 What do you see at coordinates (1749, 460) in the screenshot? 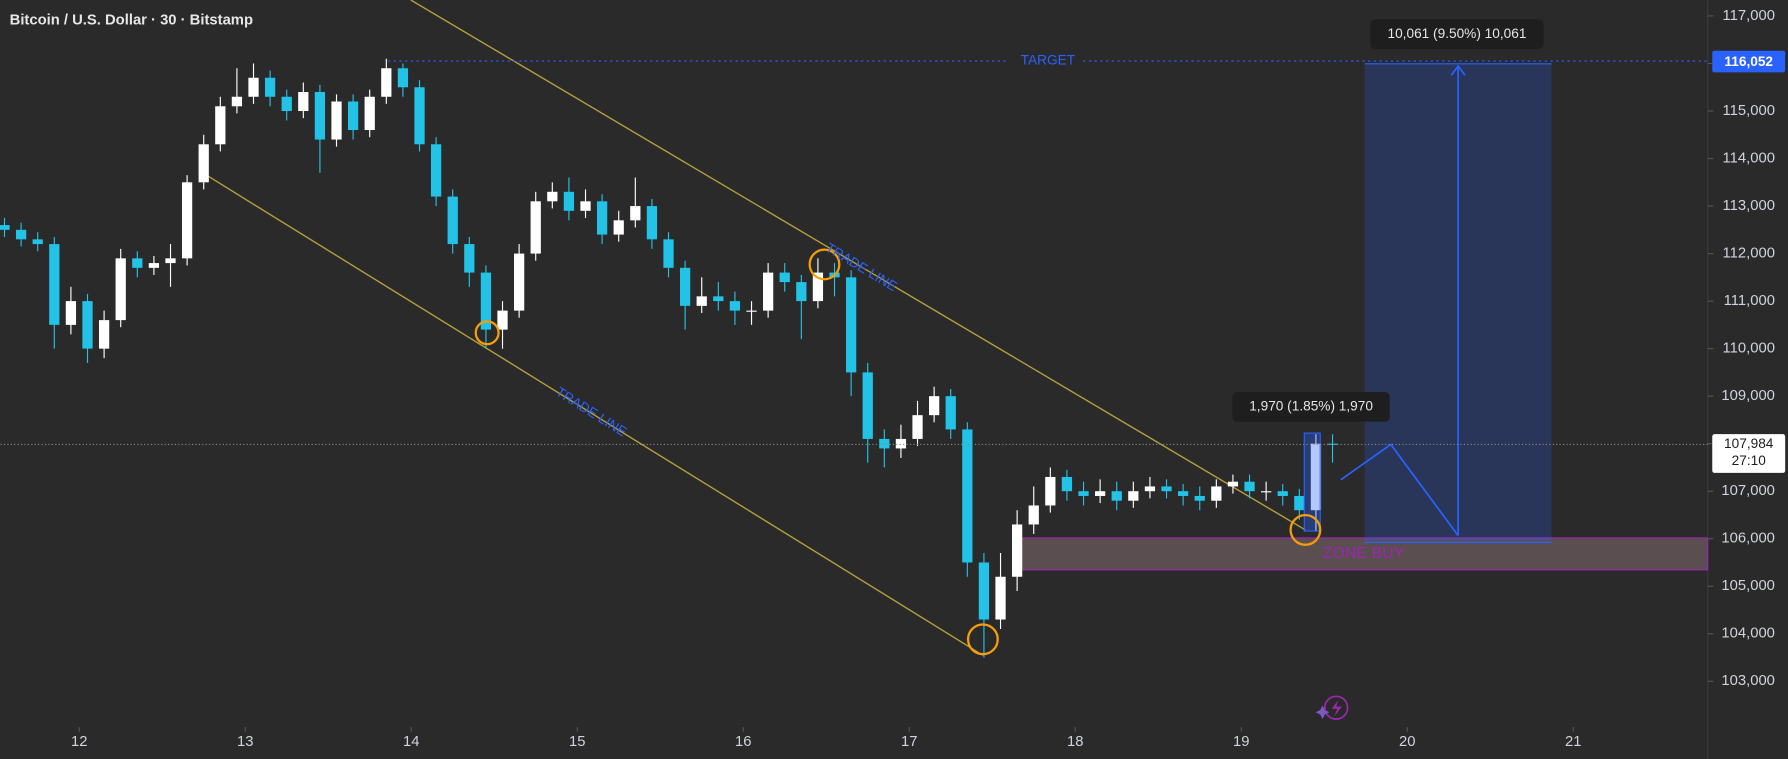
I see `countdown: 27:10` at bounding box center [1749, 460].